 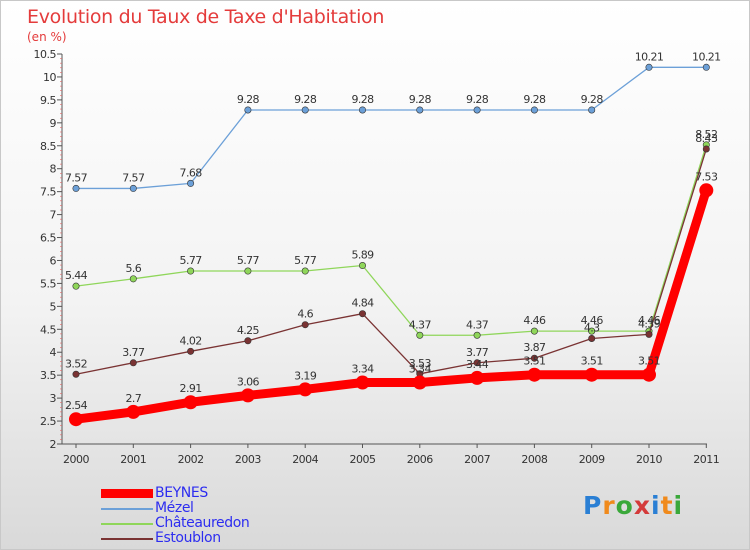 What do you see at coordinates (420, 459) in the screenshot?
I see `x-tick-label: 2006` at bounding box center [420, 459].